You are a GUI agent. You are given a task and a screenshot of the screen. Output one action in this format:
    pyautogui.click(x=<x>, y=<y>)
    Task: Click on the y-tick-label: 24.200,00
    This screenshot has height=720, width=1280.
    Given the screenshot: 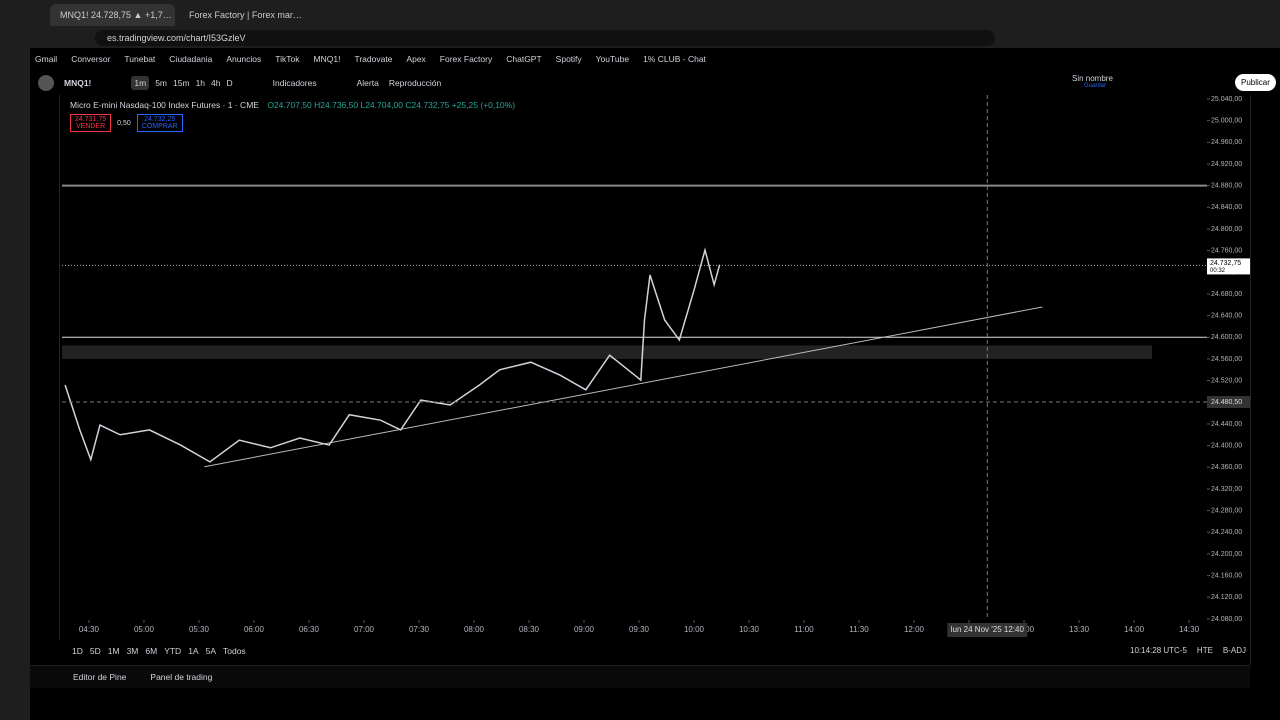 What is the action you would take?
    pyautogui.click(x=1226, y=554)
    